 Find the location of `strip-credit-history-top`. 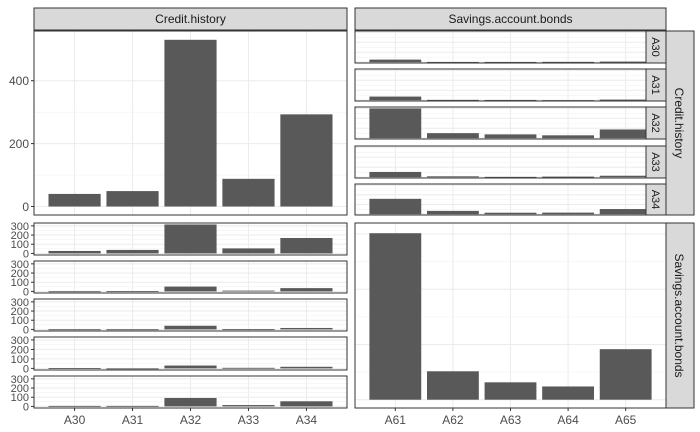

strip-credit-history-top is located at coordinates (190, 19).